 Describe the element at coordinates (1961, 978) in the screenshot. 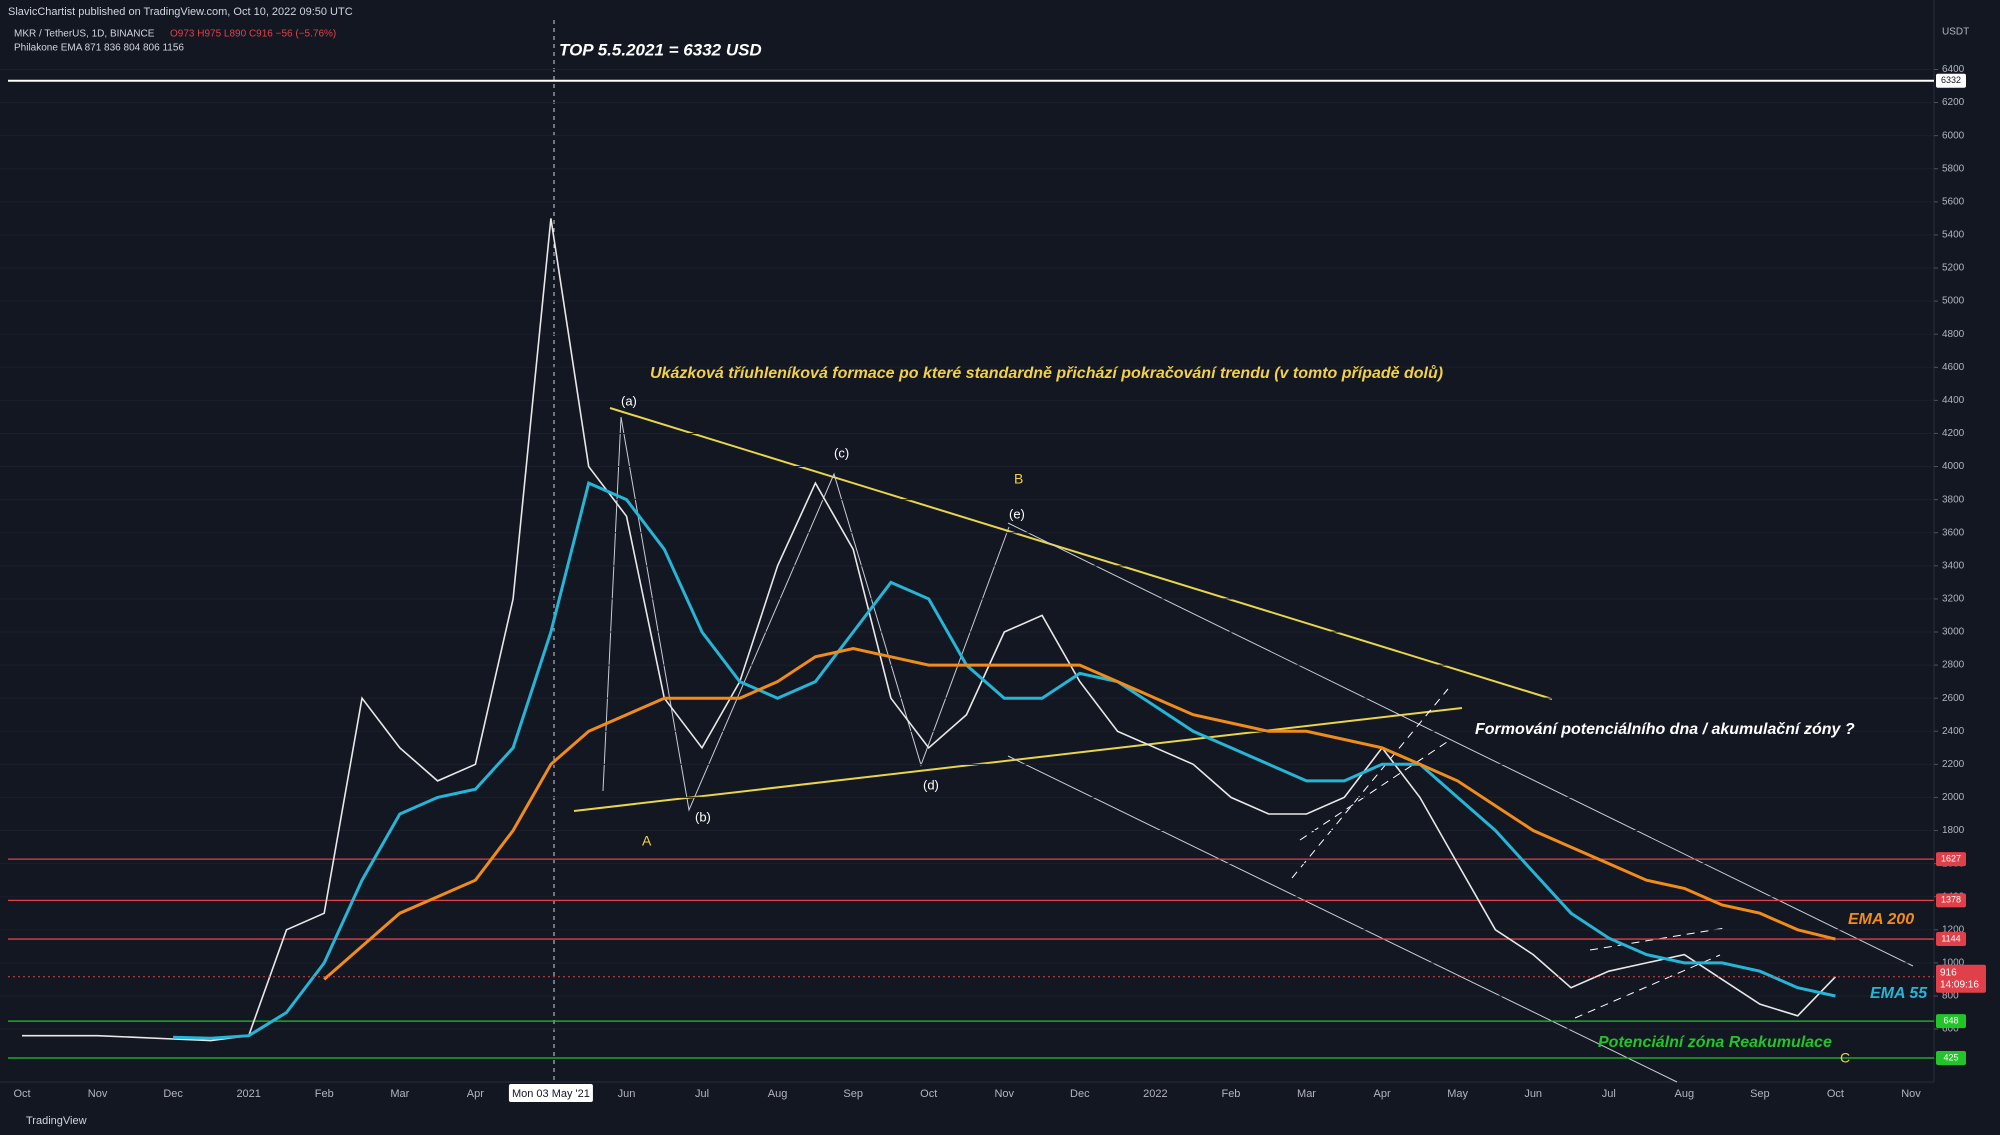

I see `last-price-badge` at that location.